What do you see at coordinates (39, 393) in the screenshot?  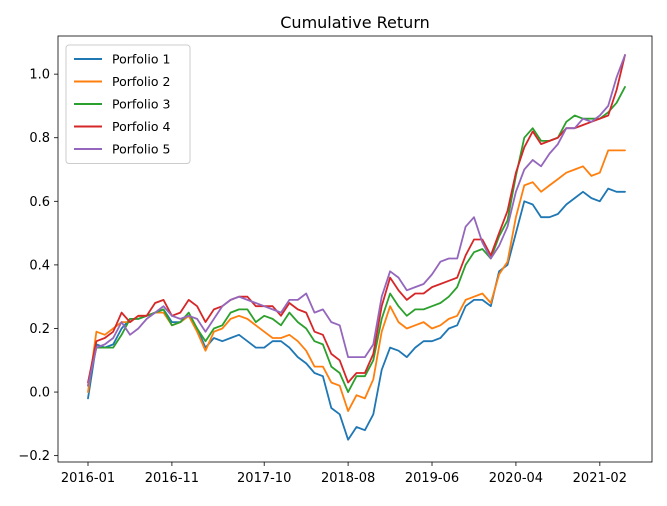 I see `y-tick-label: 0.0` at bounding box center [39, 393].